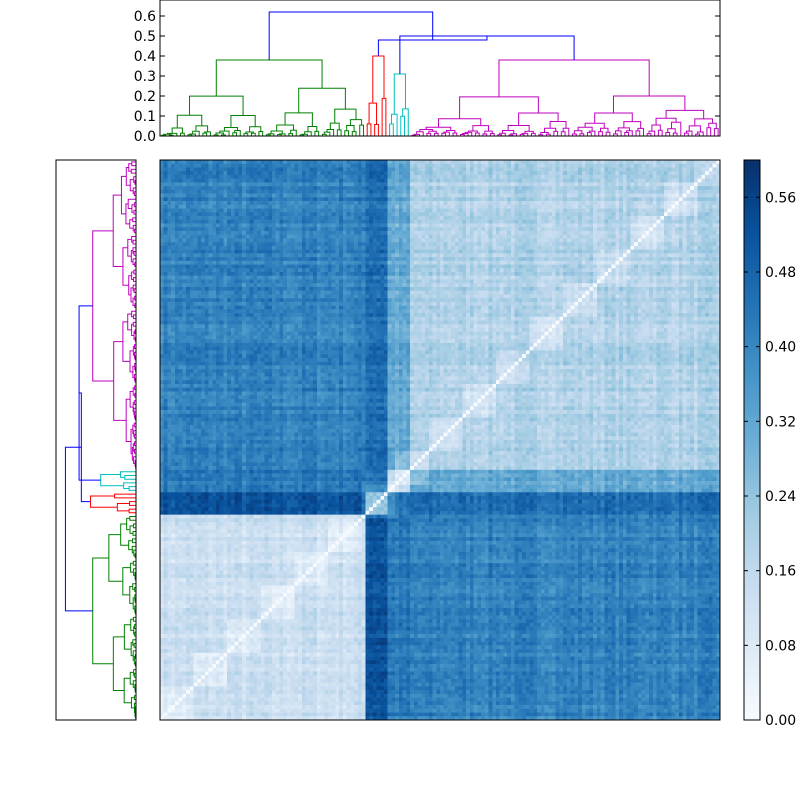 This screenshot has height=800, width=800. I want to click on top-axis-tick-label: 0.1, so click(145, 117).